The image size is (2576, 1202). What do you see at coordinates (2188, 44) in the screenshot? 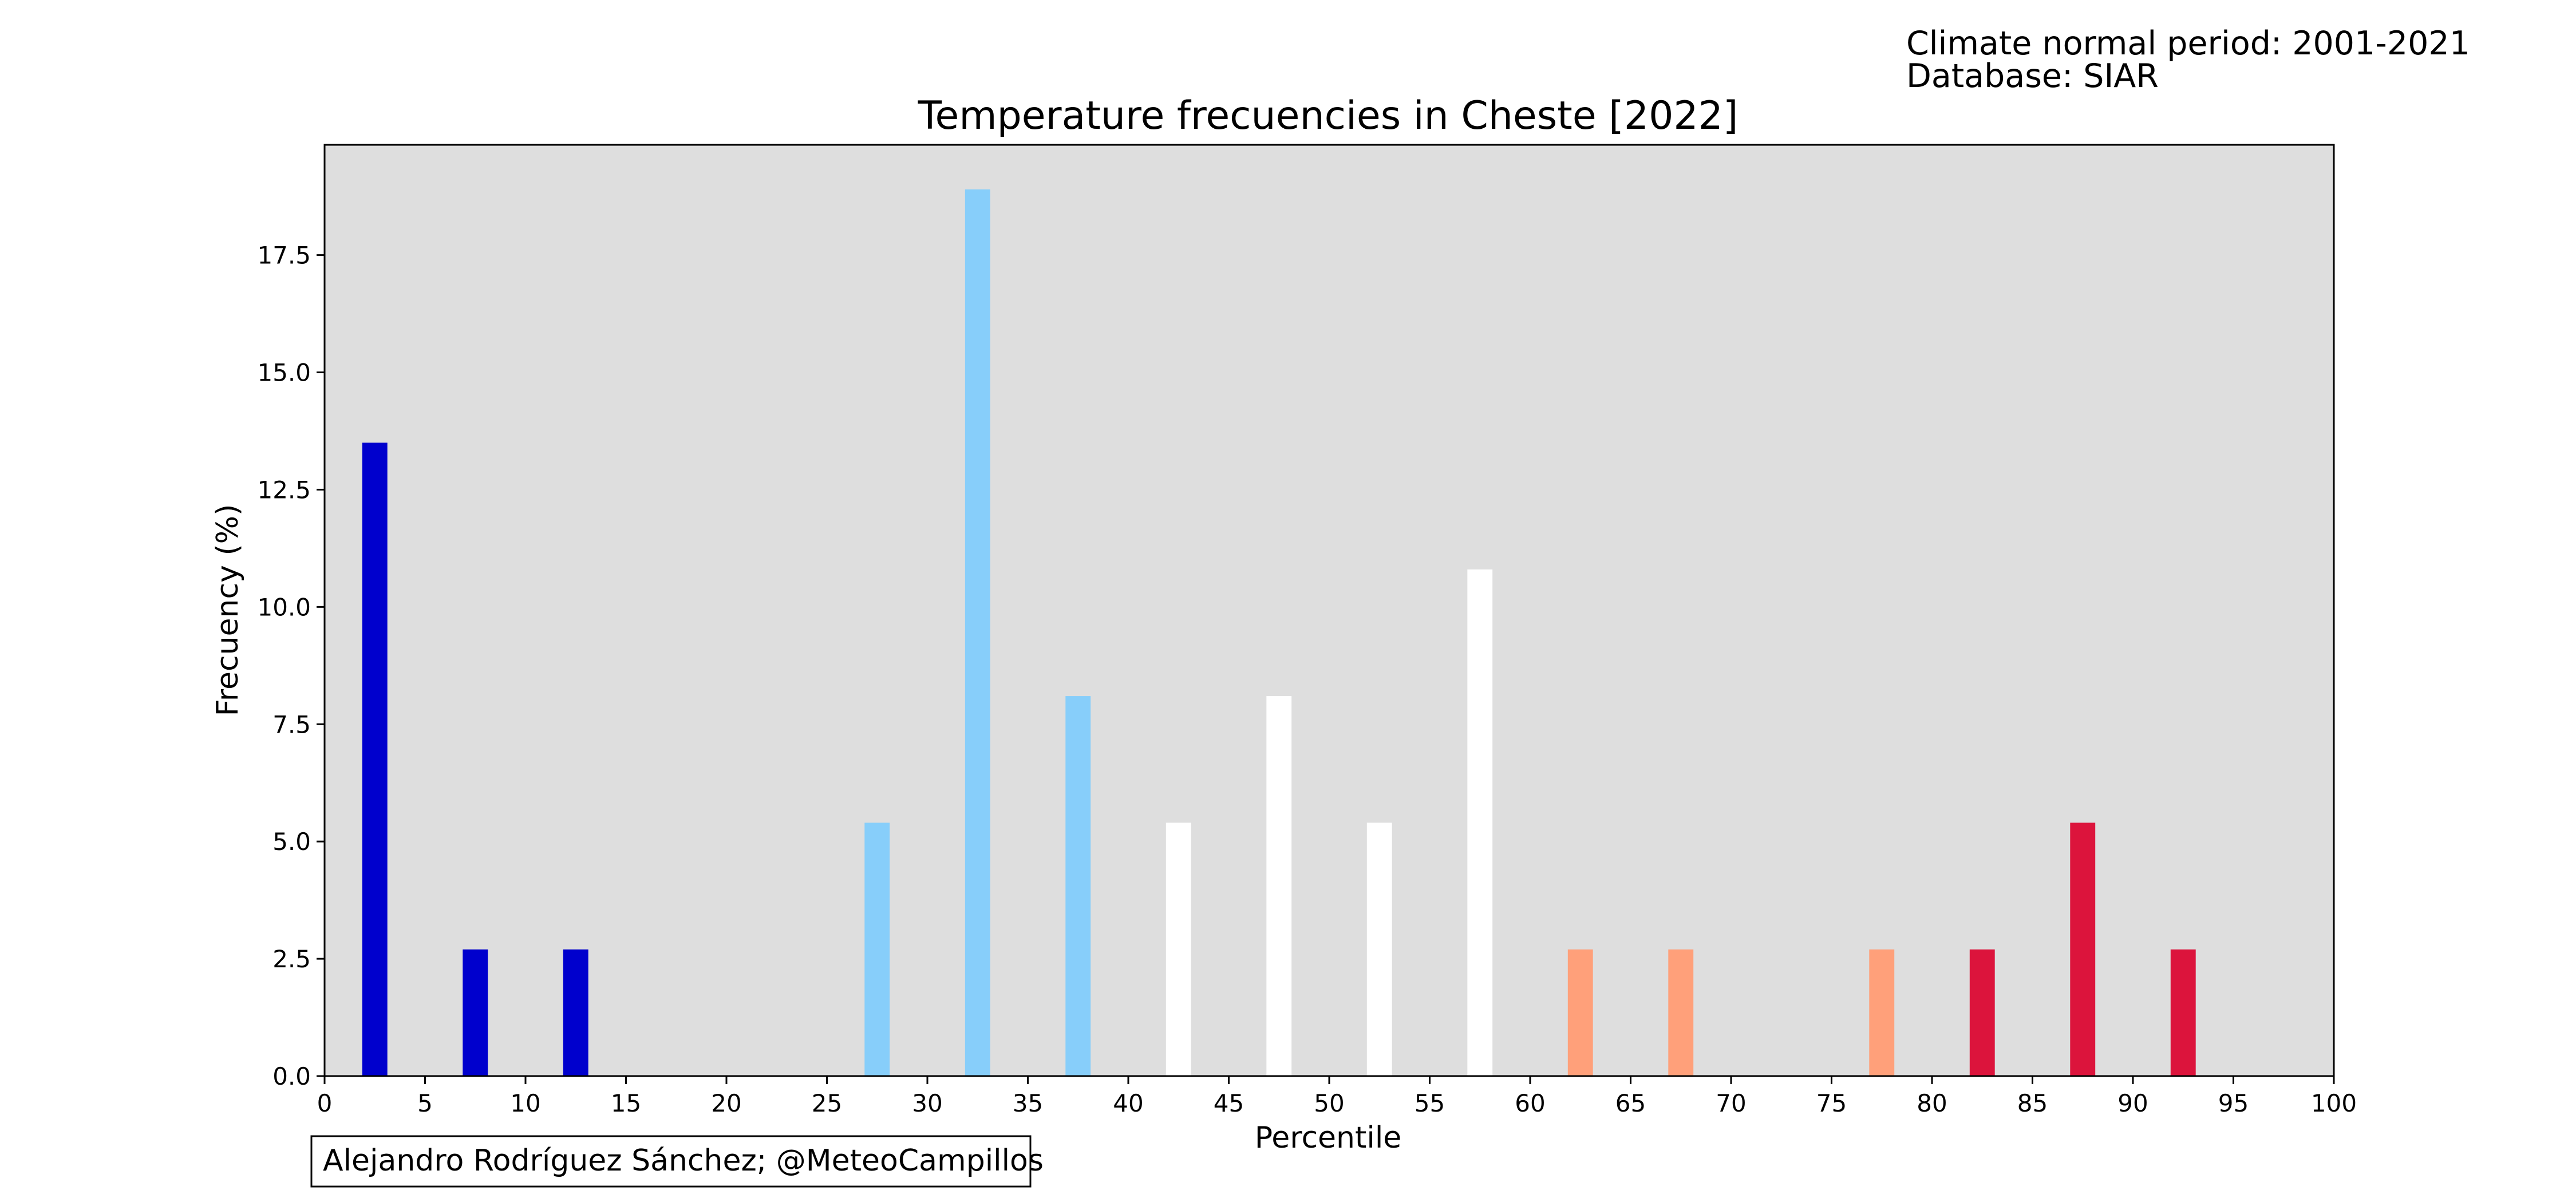
I see `climate-period-text: Climate normal period: 2001-2021` at bounding box center [2188, 44].